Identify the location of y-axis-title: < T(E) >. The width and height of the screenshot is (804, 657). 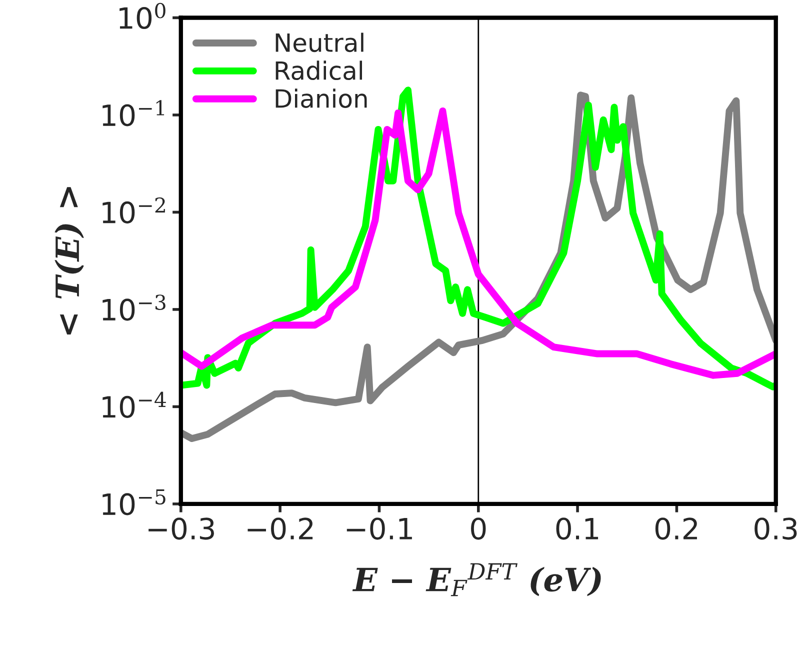
(69, 261).